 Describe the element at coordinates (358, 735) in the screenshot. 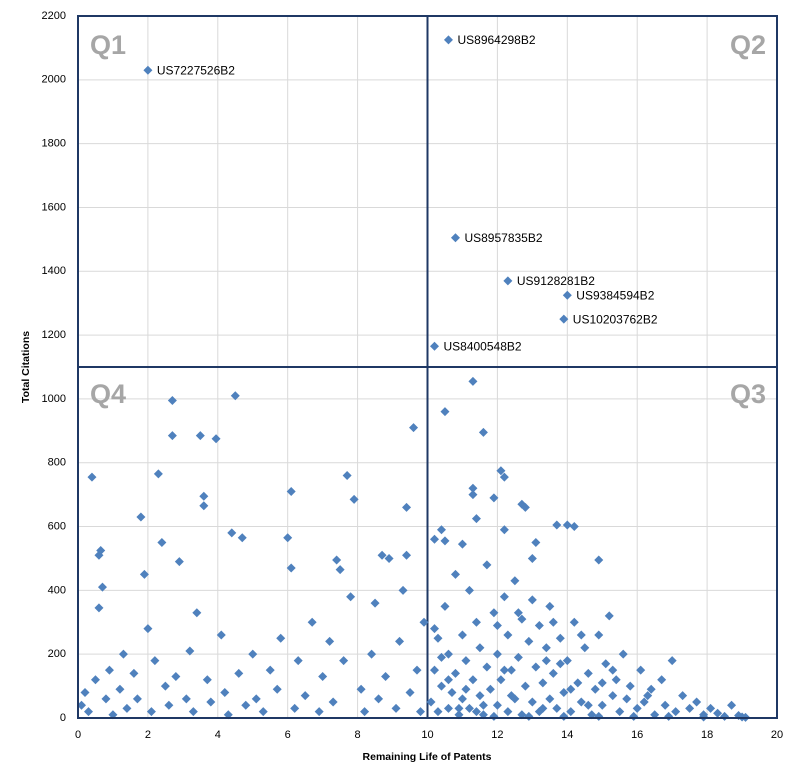

I see `x-tick-label: 8` at that location.